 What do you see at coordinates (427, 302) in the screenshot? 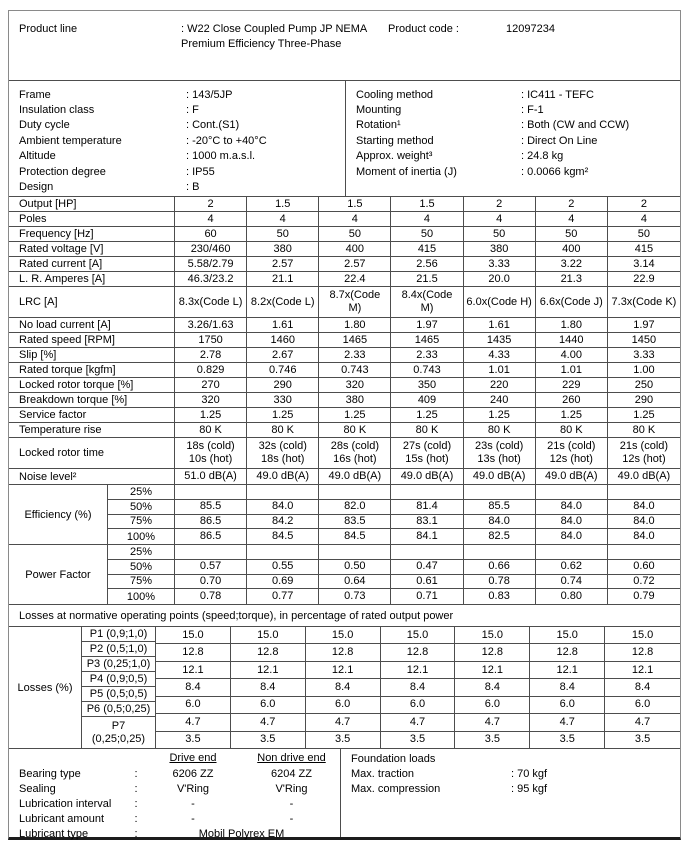
I see `ratings-value-cell: 8.4x(Code M)` at bounding box center [427, 302].